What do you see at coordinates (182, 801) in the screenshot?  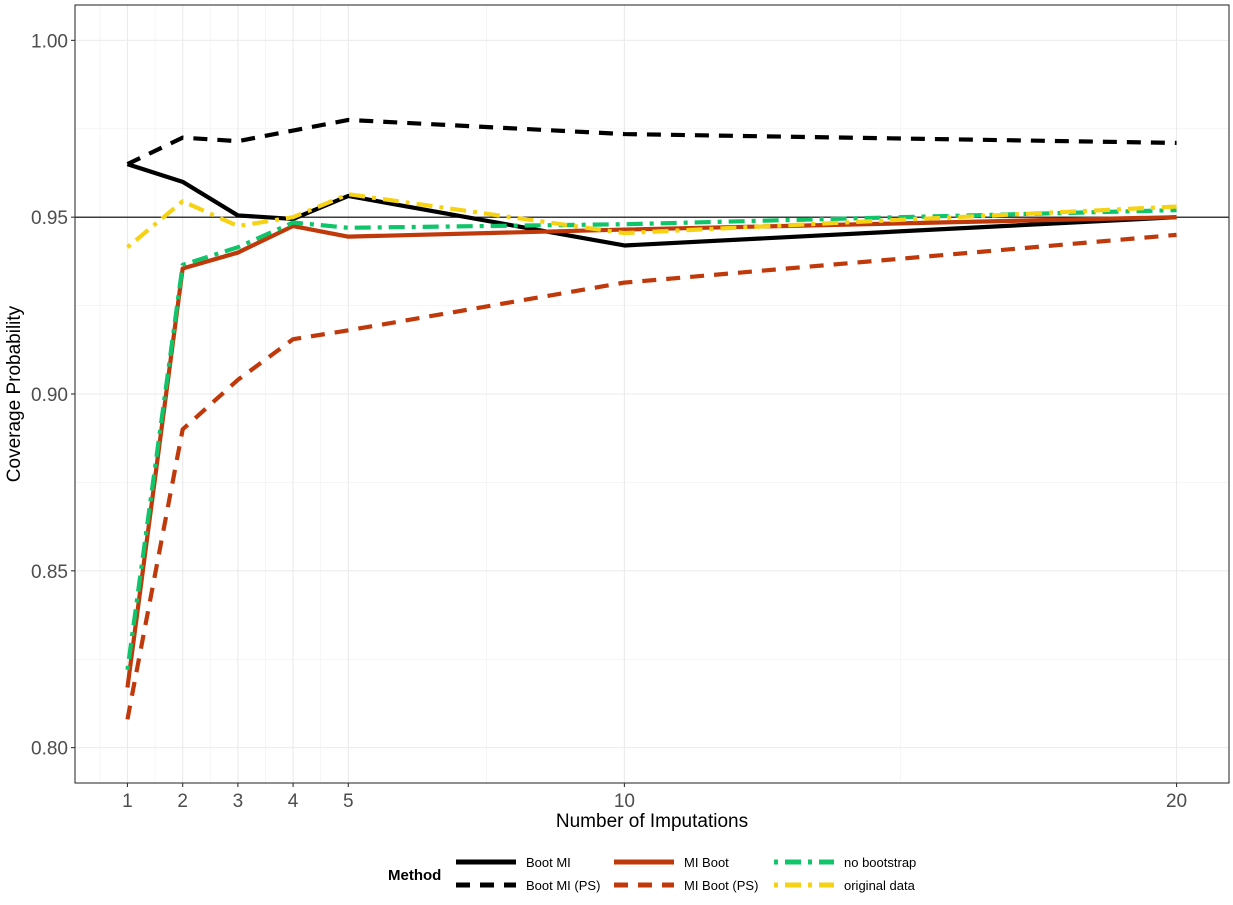 I see `x-tick-label: 2` at bounding box center [182, 801].